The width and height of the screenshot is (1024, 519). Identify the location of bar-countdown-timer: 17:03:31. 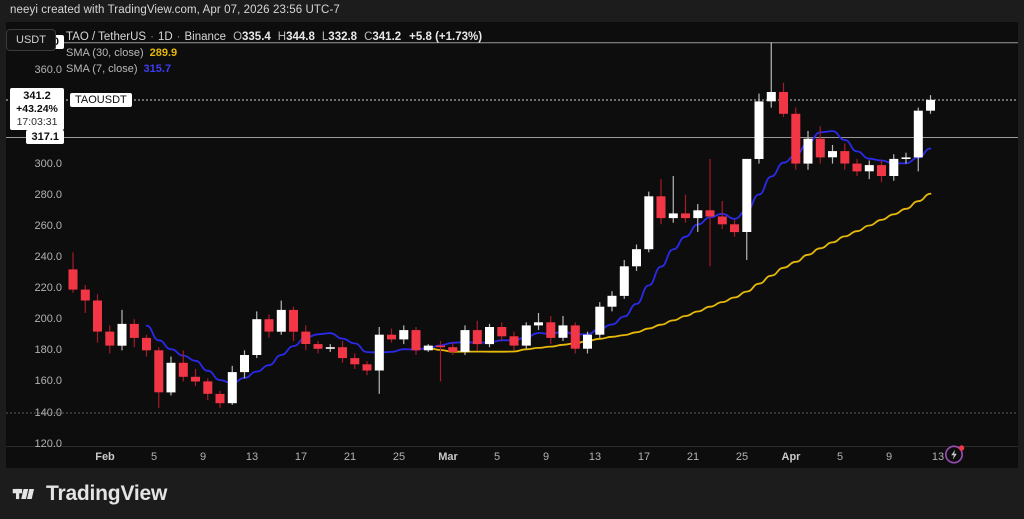
(37, 122).